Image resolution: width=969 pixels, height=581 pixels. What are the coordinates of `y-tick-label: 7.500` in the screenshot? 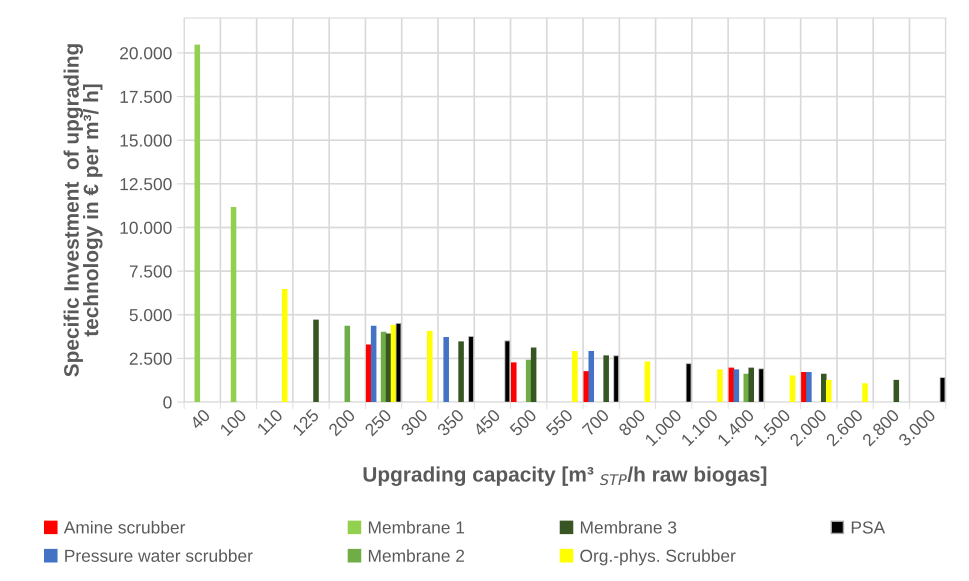 It's located at (151, 271).